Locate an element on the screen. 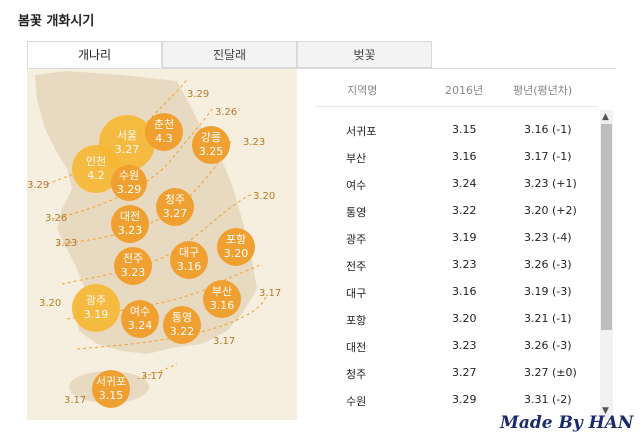  scroll-up-icon: ▲ is located at coordinates (605, 117).